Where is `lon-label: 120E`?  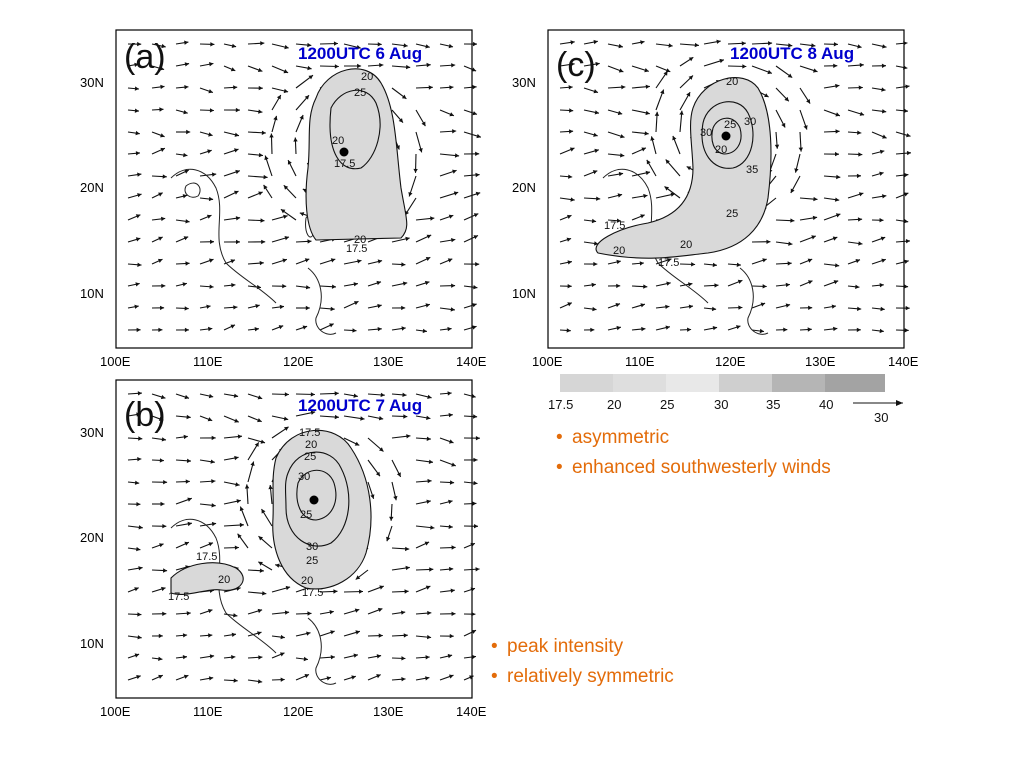
lon-label: 120E is located at coordinates (298, 711).